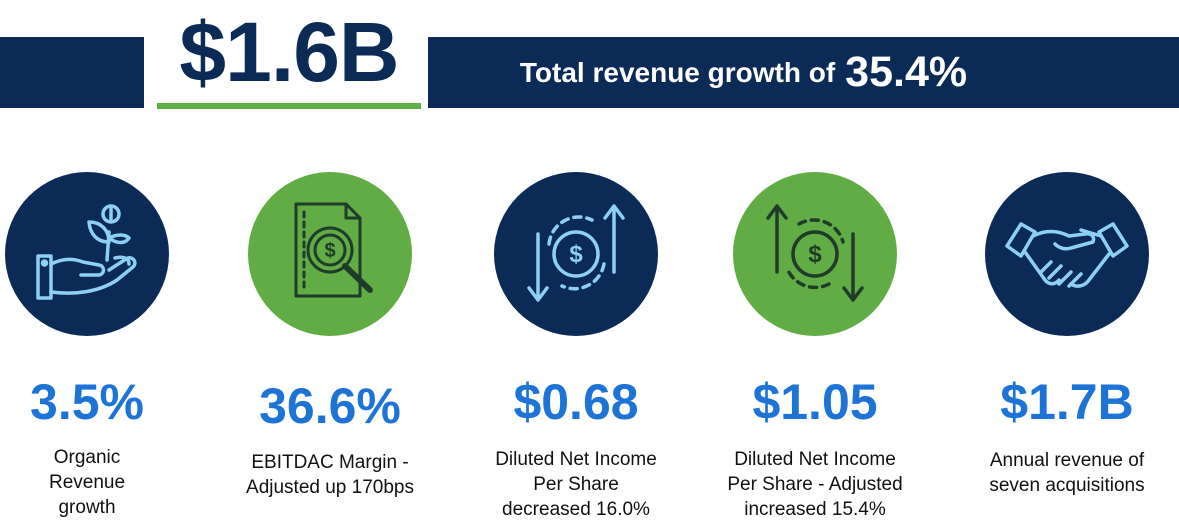 The image size is (1179, 530). I want to click on growth-label: Total revenue growth of, so click(677, 72).